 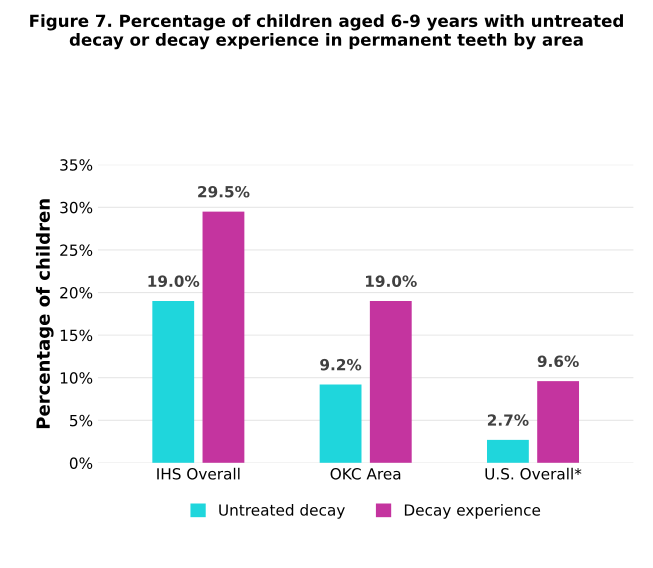 What do you see at coordinates (224, 192) in the screenshot?
I see `data-label: 29.5%` at bounding box center [224, 192].